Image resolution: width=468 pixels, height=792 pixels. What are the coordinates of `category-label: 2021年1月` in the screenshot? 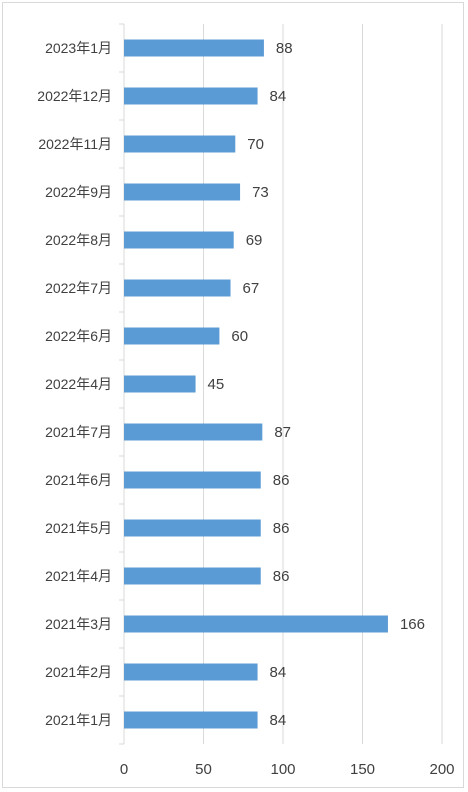 It's located at (78, 720).